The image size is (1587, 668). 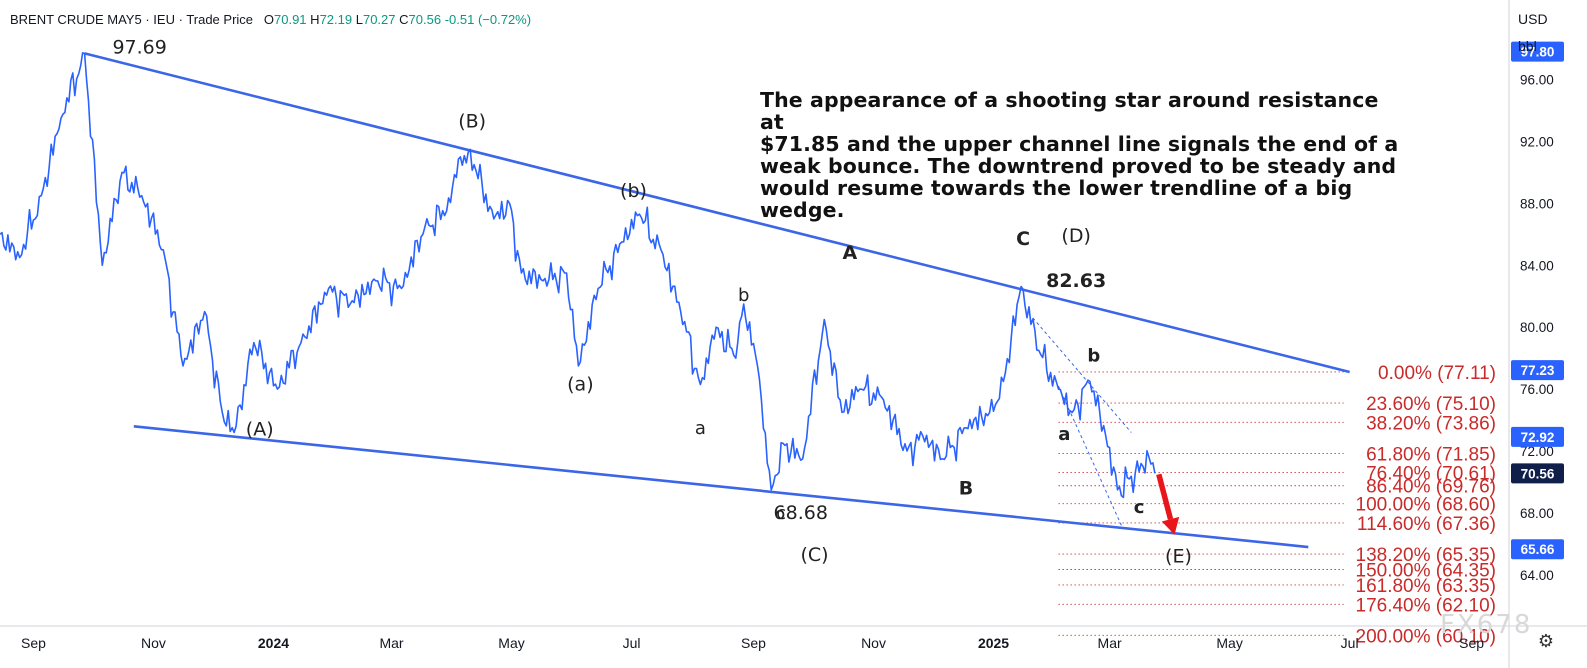 I want to click on low-label: L, so click(x=359, y=19).